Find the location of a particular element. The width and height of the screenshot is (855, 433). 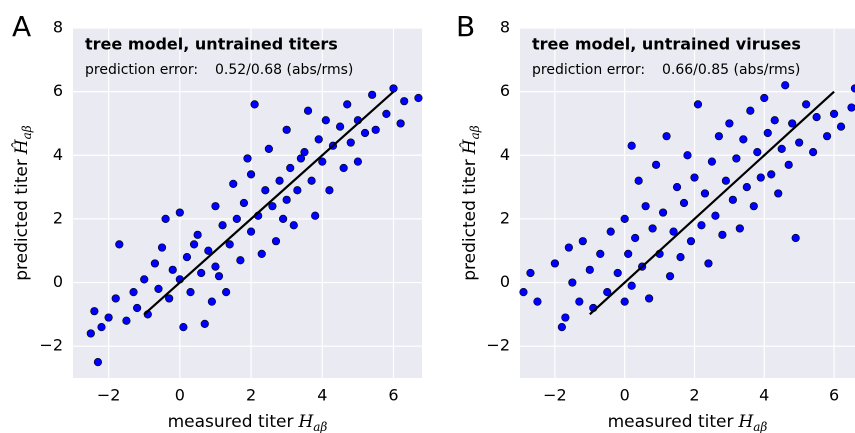

y-tick-label: 8 is located at coordinates (58, 27).